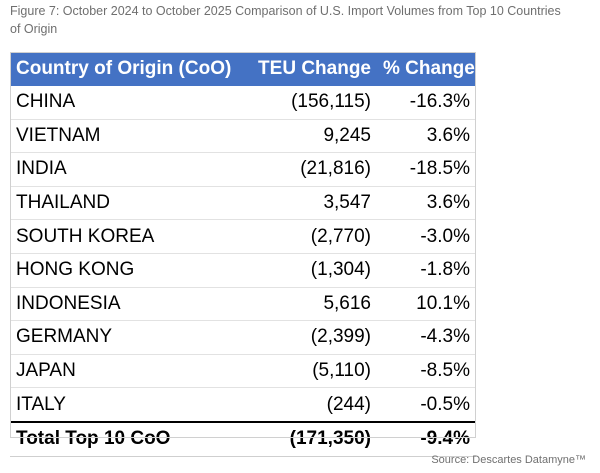 The height and width of the screenshot is (473, 600). Describe the element at coordinates (312, 103) in the screenshot. I see `teu-change-cell: (156,115)` at that location.